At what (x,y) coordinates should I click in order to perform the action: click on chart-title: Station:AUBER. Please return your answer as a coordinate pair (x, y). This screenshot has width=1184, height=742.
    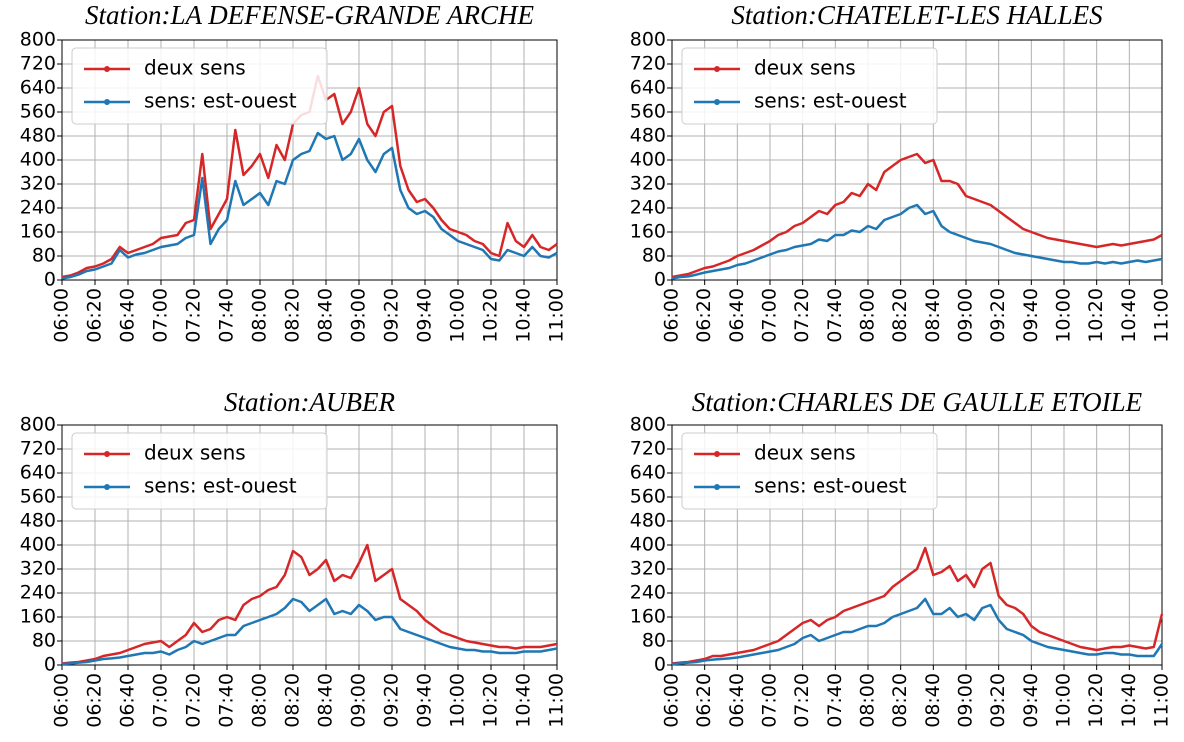
    Looking at the image, I should click on (309, 402).